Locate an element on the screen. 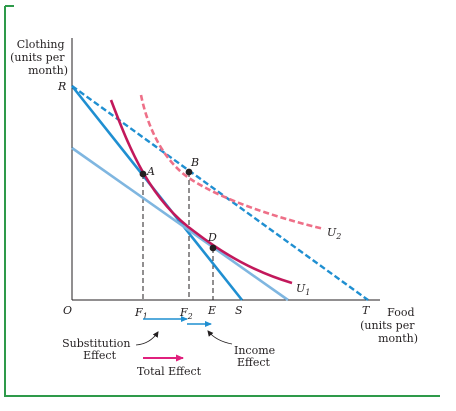 The image size is (456, 411). label-origin: O is located at coordinates (67, 310).